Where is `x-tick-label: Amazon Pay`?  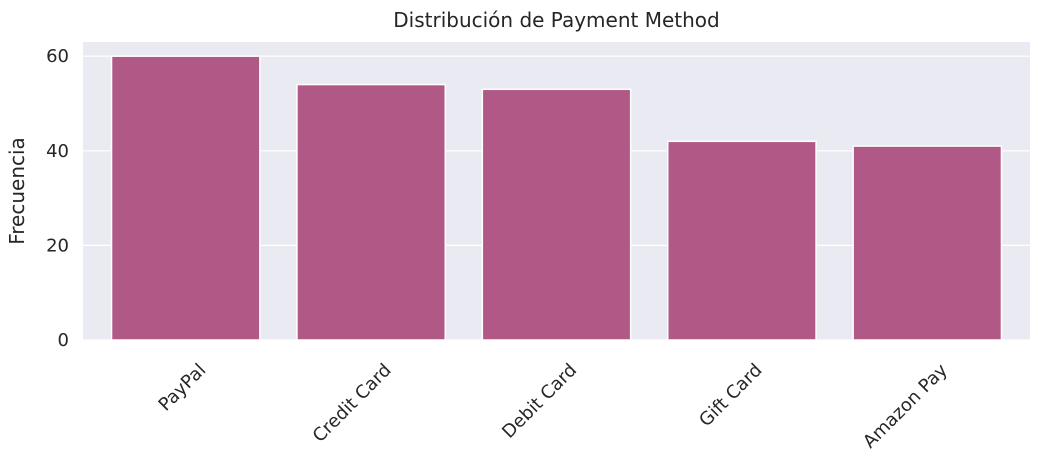 x-tick-label: Amazon Pay is located at coordinates (905, 405).